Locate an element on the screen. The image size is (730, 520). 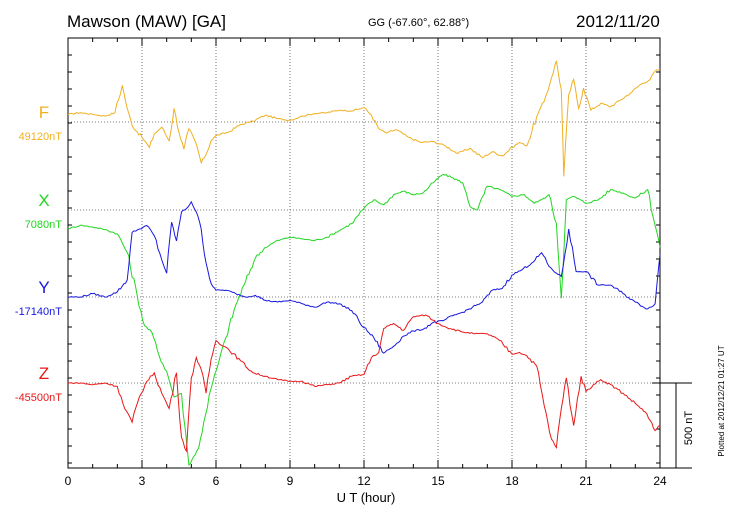
x-tick-label: 24 is located at coordinates (660, 481).